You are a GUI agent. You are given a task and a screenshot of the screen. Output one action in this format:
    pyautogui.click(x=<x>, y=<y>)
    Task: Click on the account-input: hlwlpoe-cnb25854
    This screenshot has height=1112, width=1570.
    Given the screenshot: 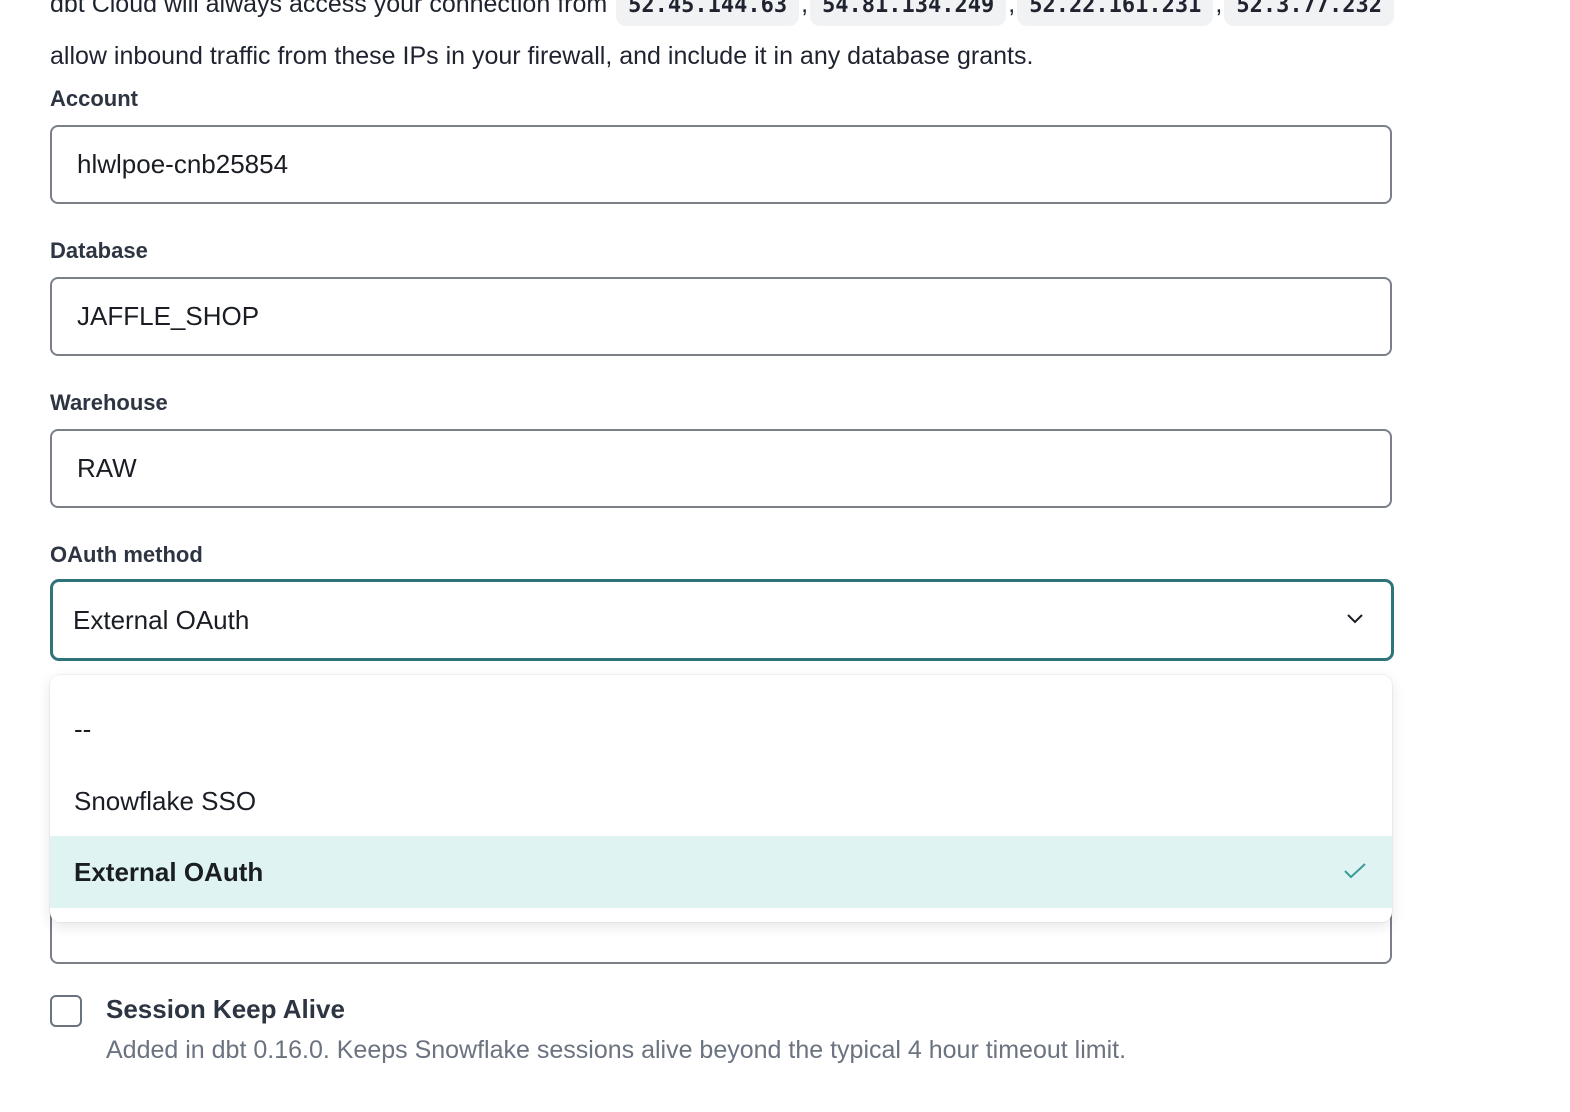 What is the action you would take?
    pyautogui.click(x=721, y=164)
    